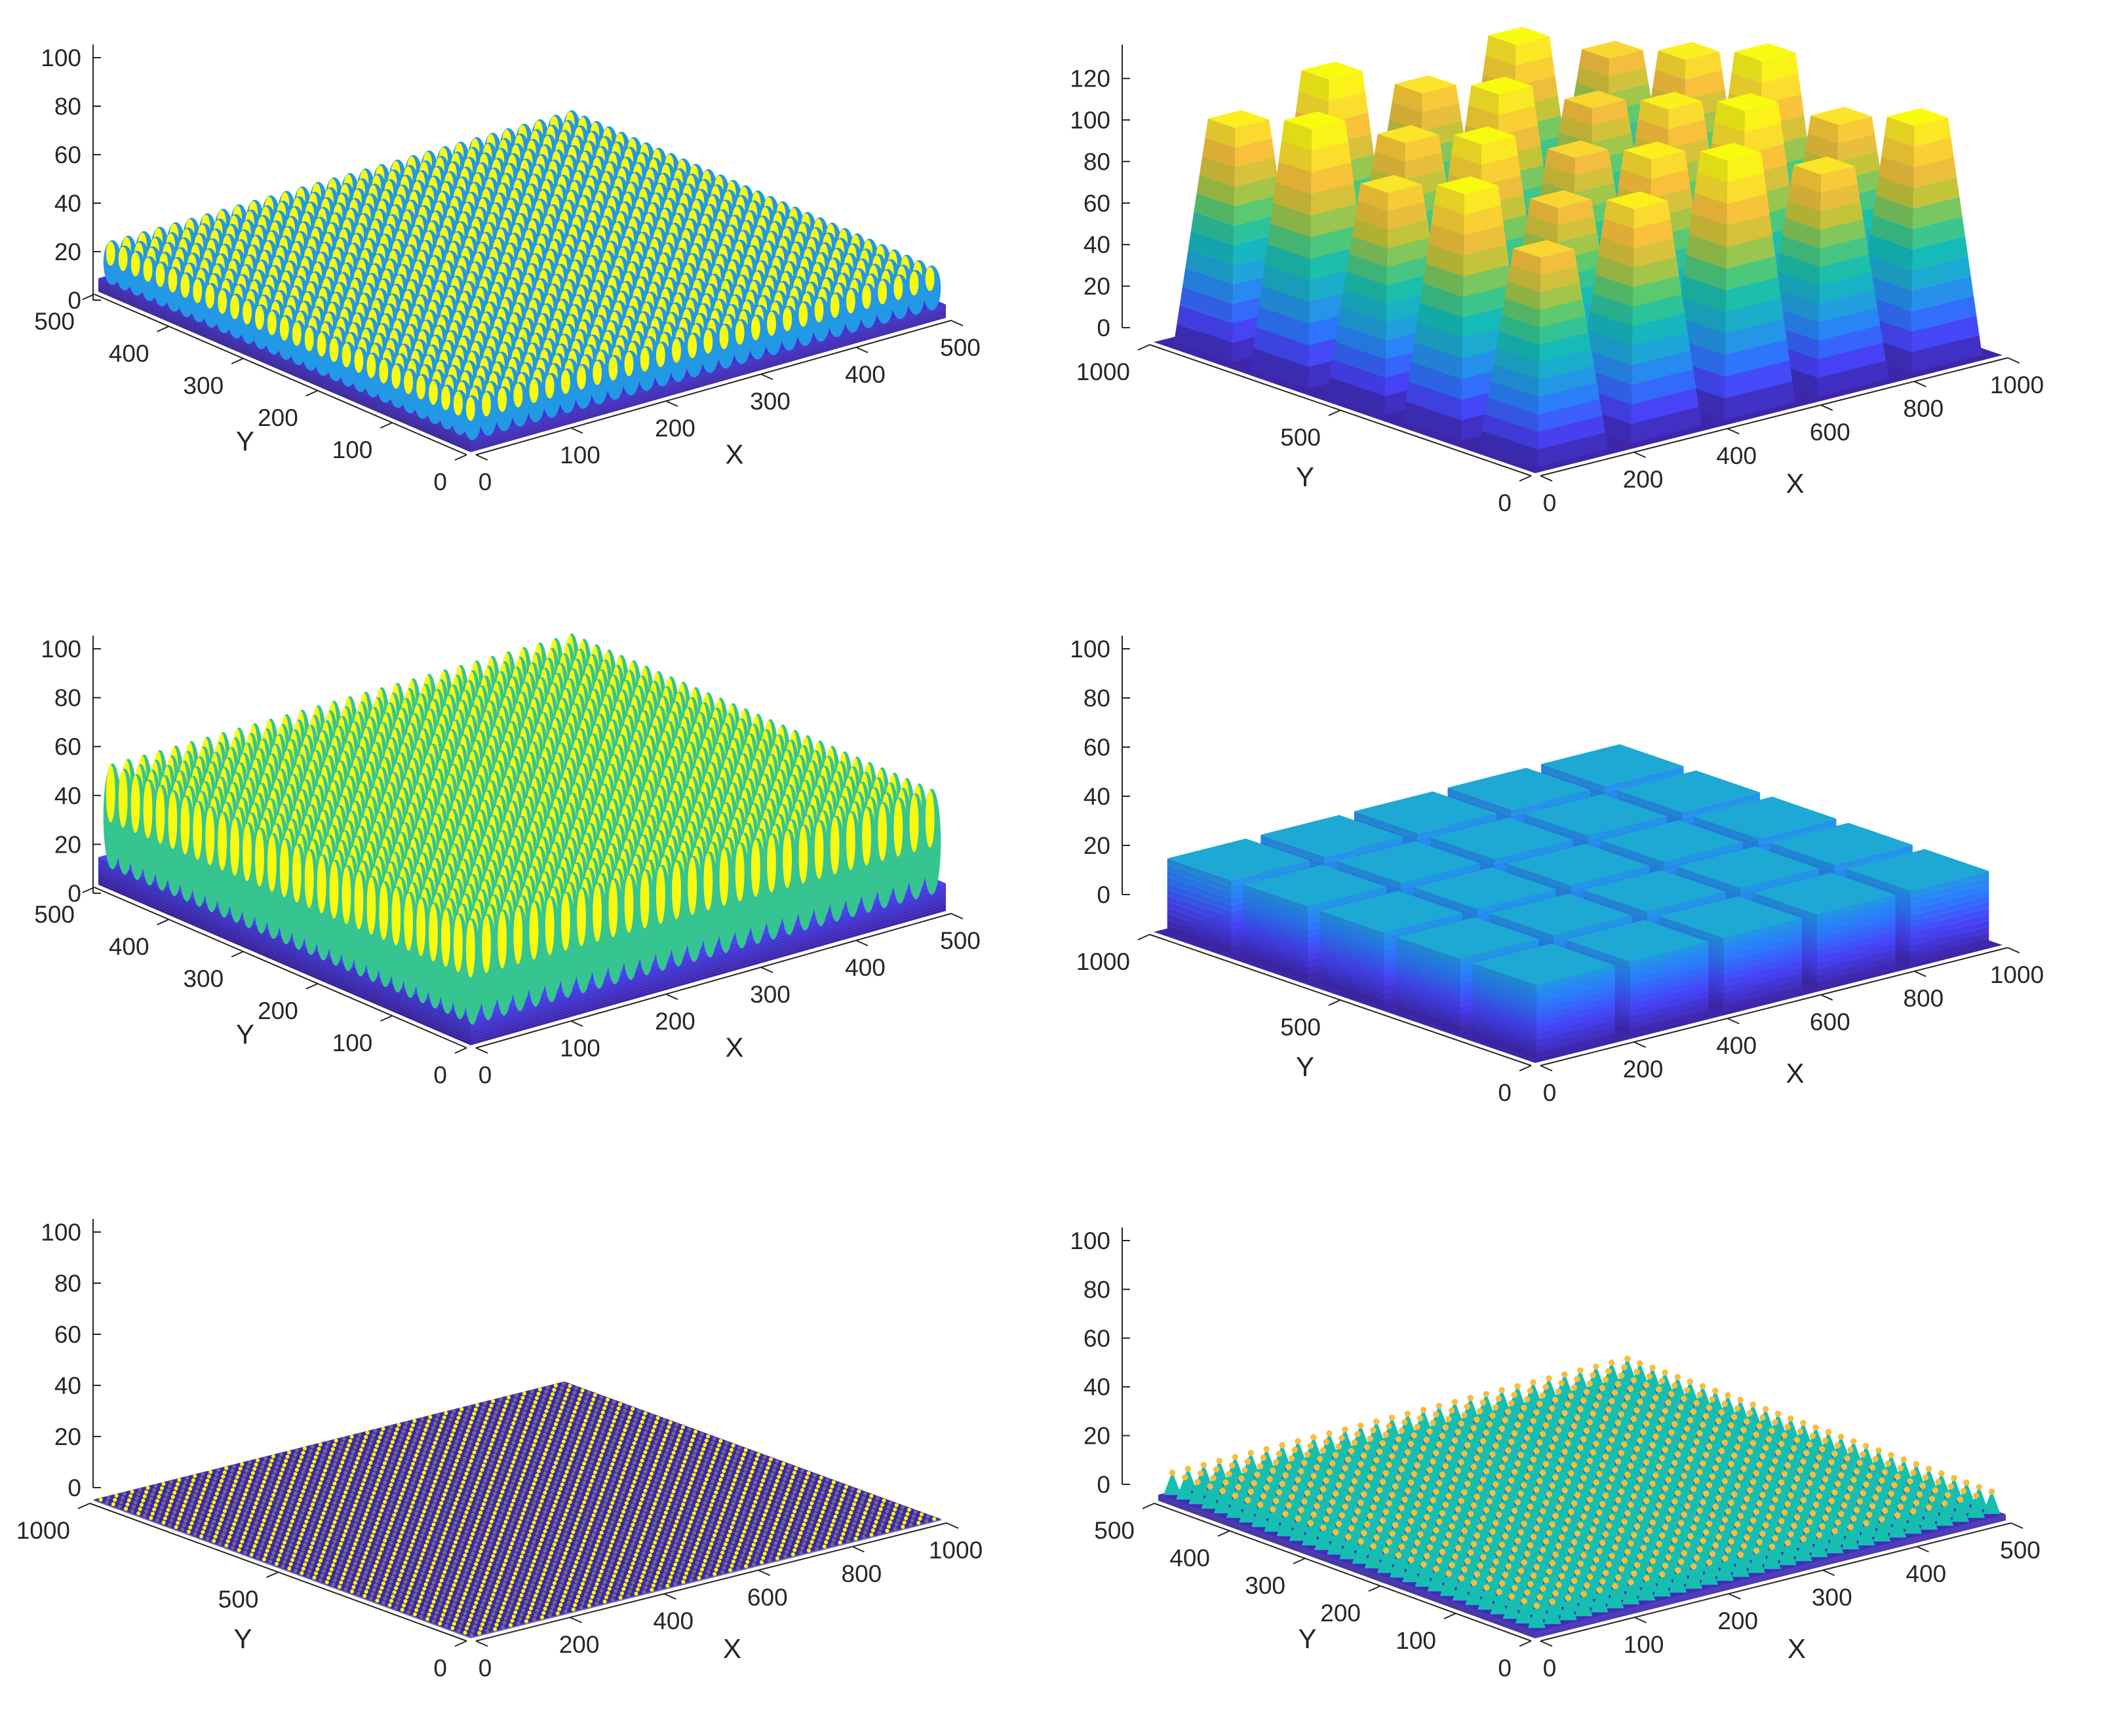 Image resolution: width=2110 pixels, height=1736 pixels. What do you see at coordinates (245, 1034) in the screenshot?
I see `y-axis-label: Y` at bounding box center [245, 1034].